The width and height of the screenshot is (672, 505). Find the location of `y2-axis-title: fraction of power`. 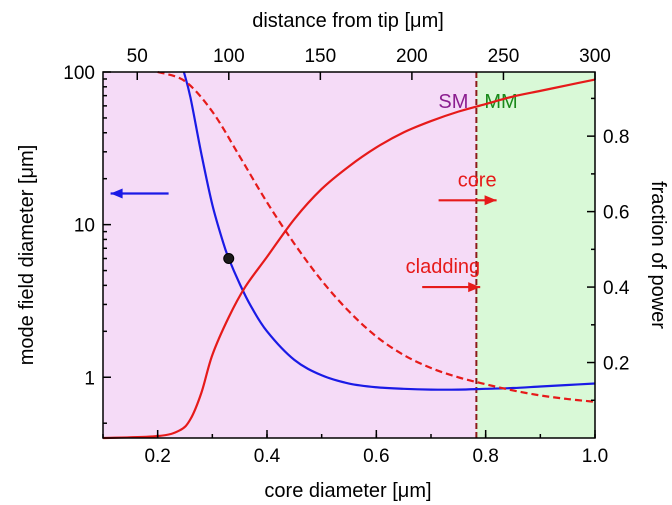

y2-axis-title: fraction of power is located at coordinates (658, 255).